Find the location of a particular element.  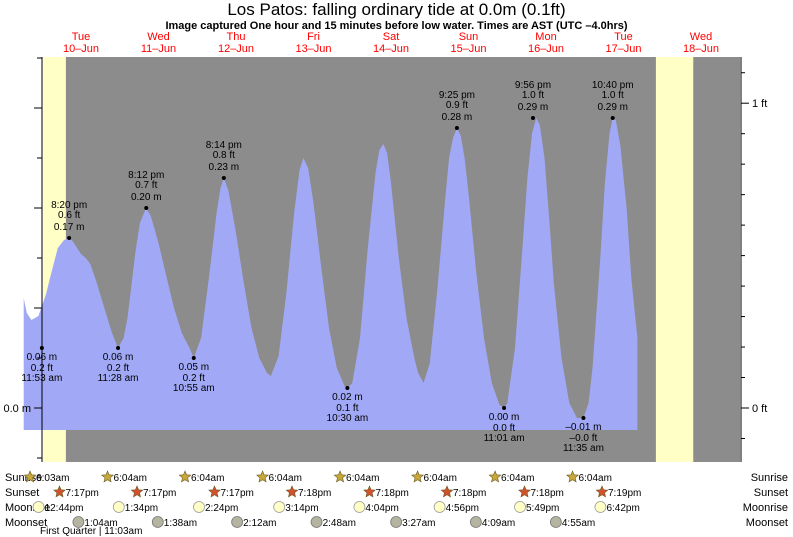

date-label: 16–Jun is located at coordinates (546, 49).